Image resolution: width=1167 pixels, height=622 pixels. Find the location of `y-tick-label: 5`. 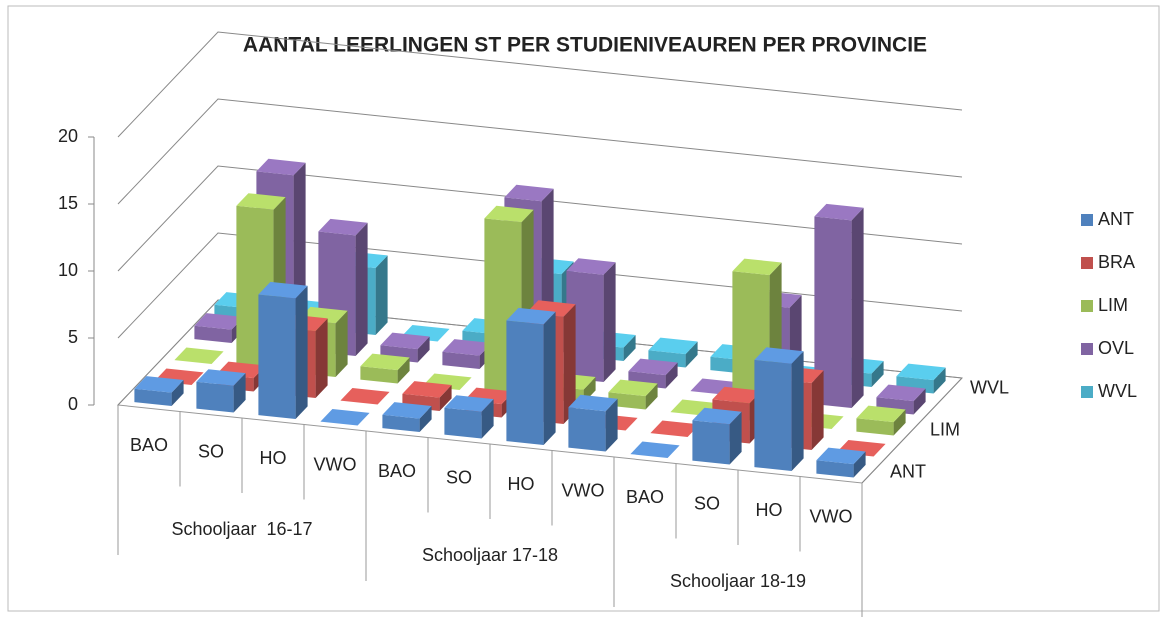

y-tick-label: 5 is located at coordinates (73, 337).